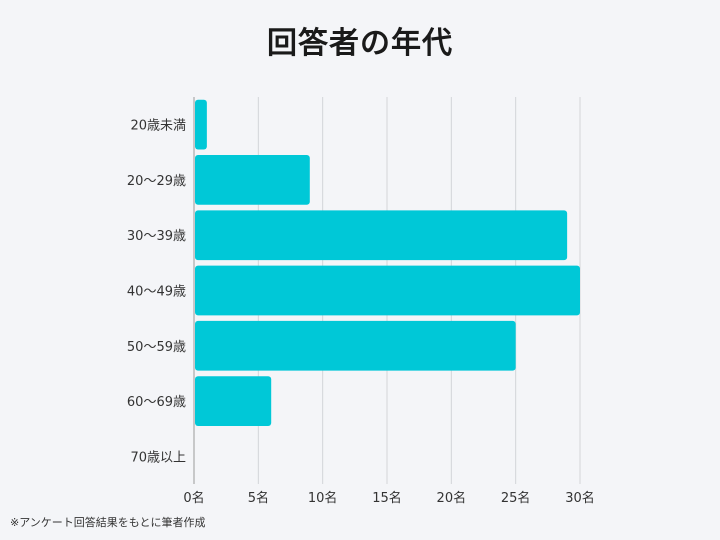  Describe the element at coordinates (323, 498) in the screenshot. I see `x-tick-label: 10名` at that location.